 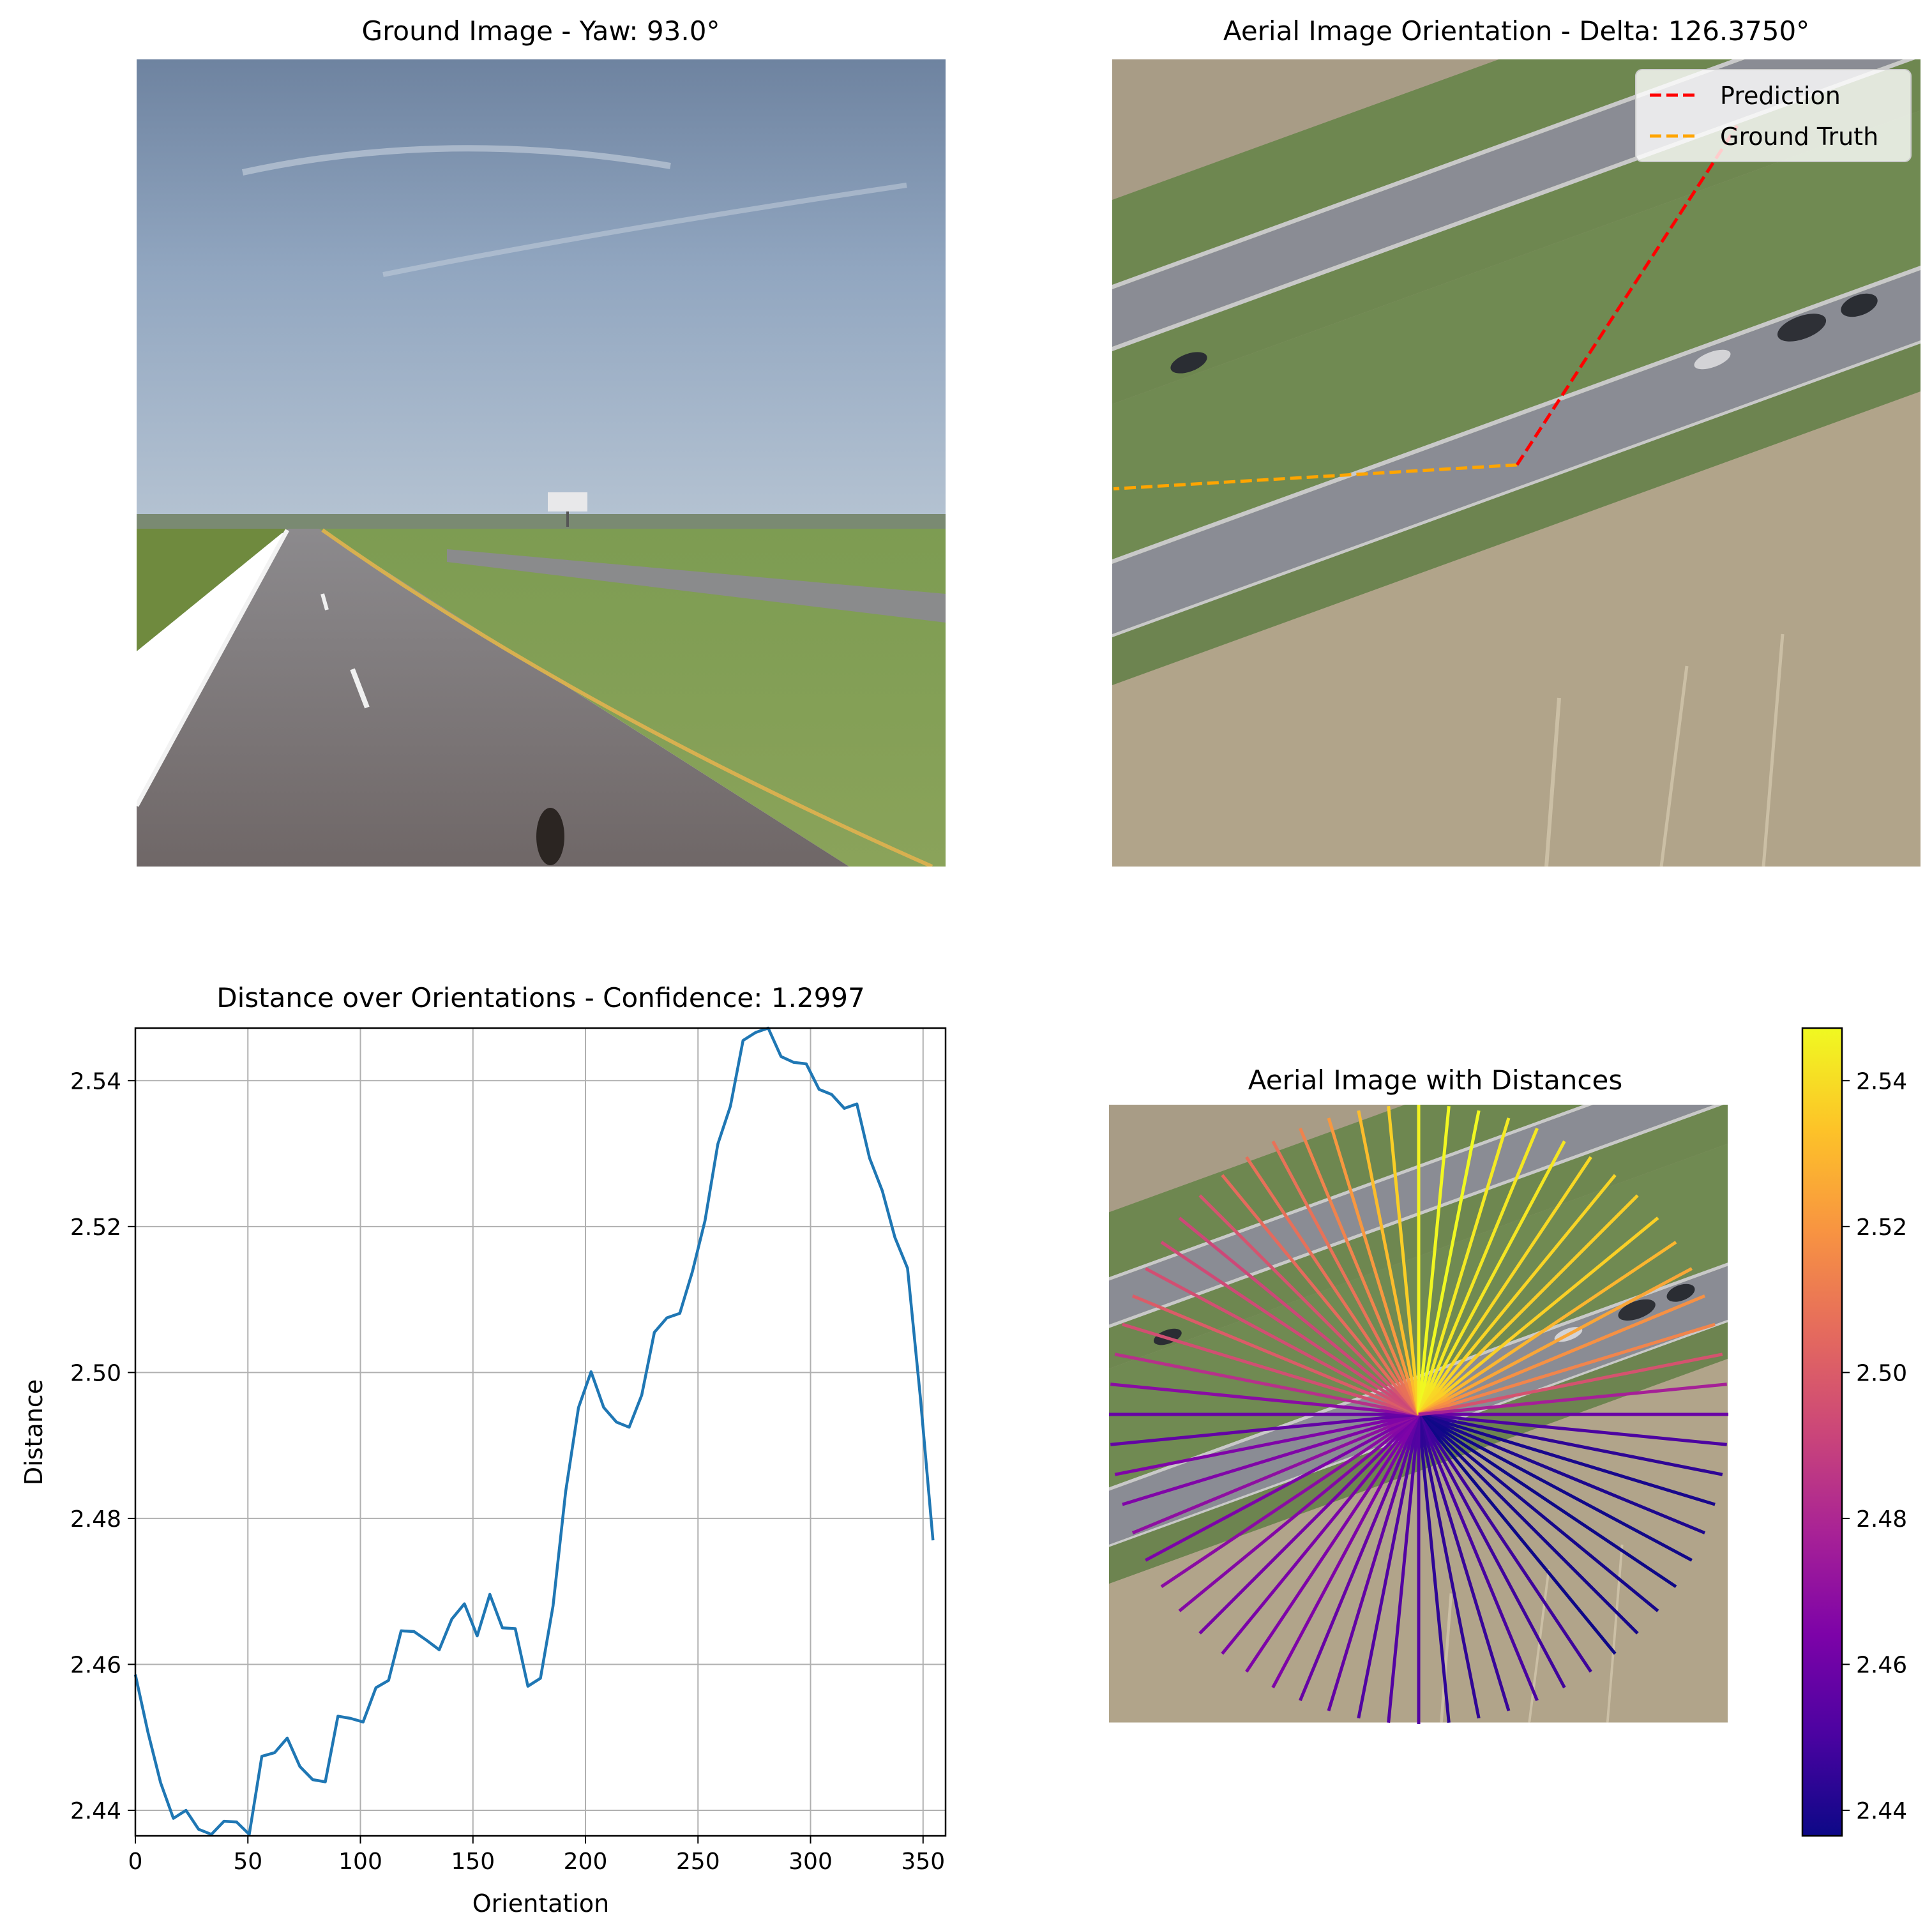 I want to click on colorbar-tick-label: 2.52, so click(x=1881, y=1228).